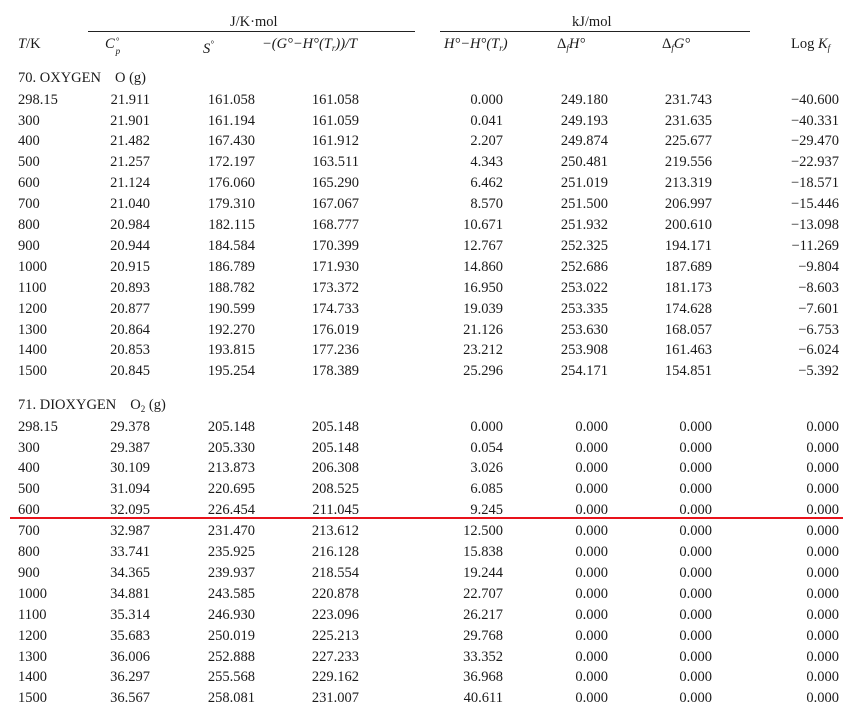  I want to click on cell-gibbs-function: 220.878, so click(335, 593).